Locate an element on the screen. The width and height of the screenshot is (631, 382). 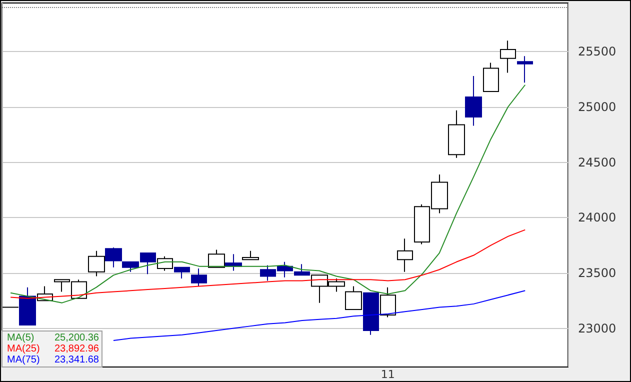
text: MA(5) is located at coordinates (20, 338).